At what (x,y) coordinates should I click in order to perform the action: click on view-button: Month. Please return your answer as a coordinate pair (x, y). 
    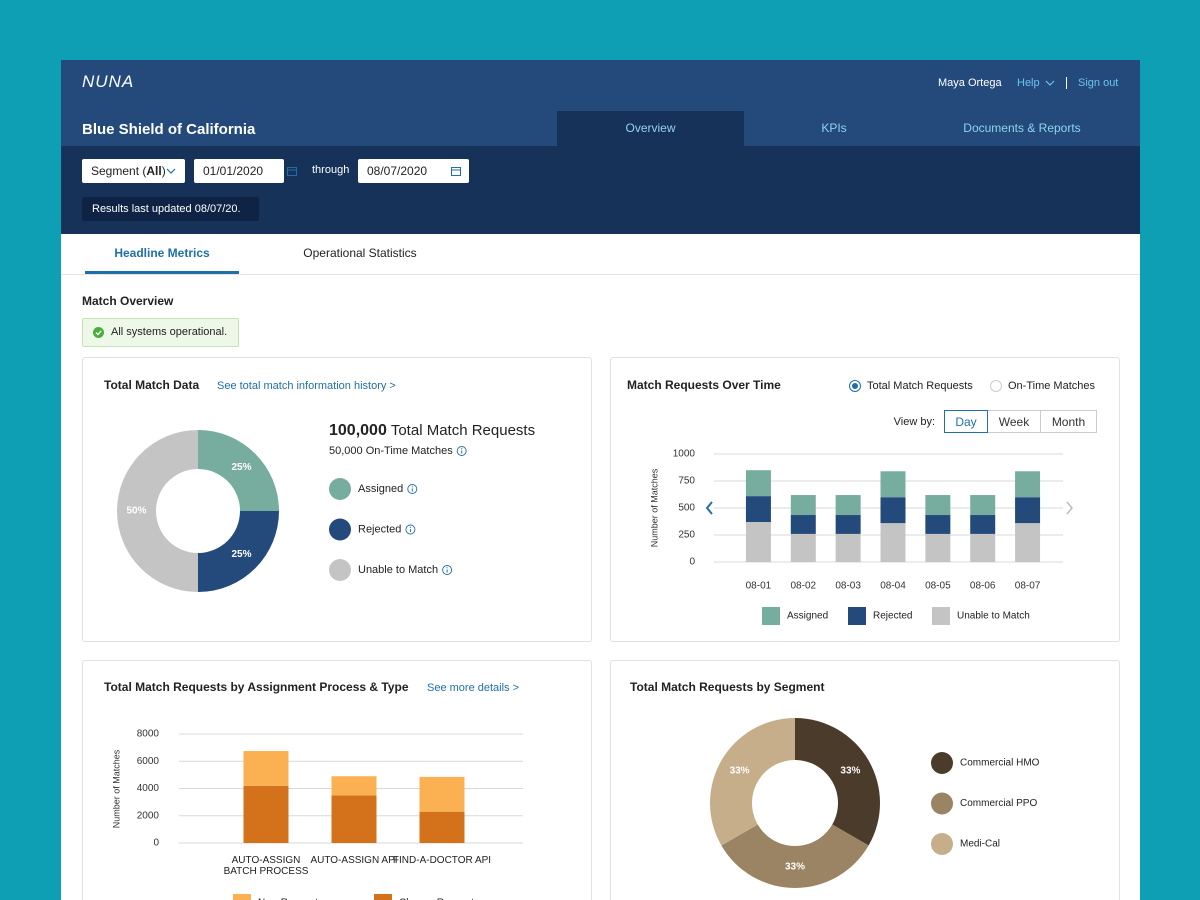
    Looking at the image, I should click on (1068, 421).